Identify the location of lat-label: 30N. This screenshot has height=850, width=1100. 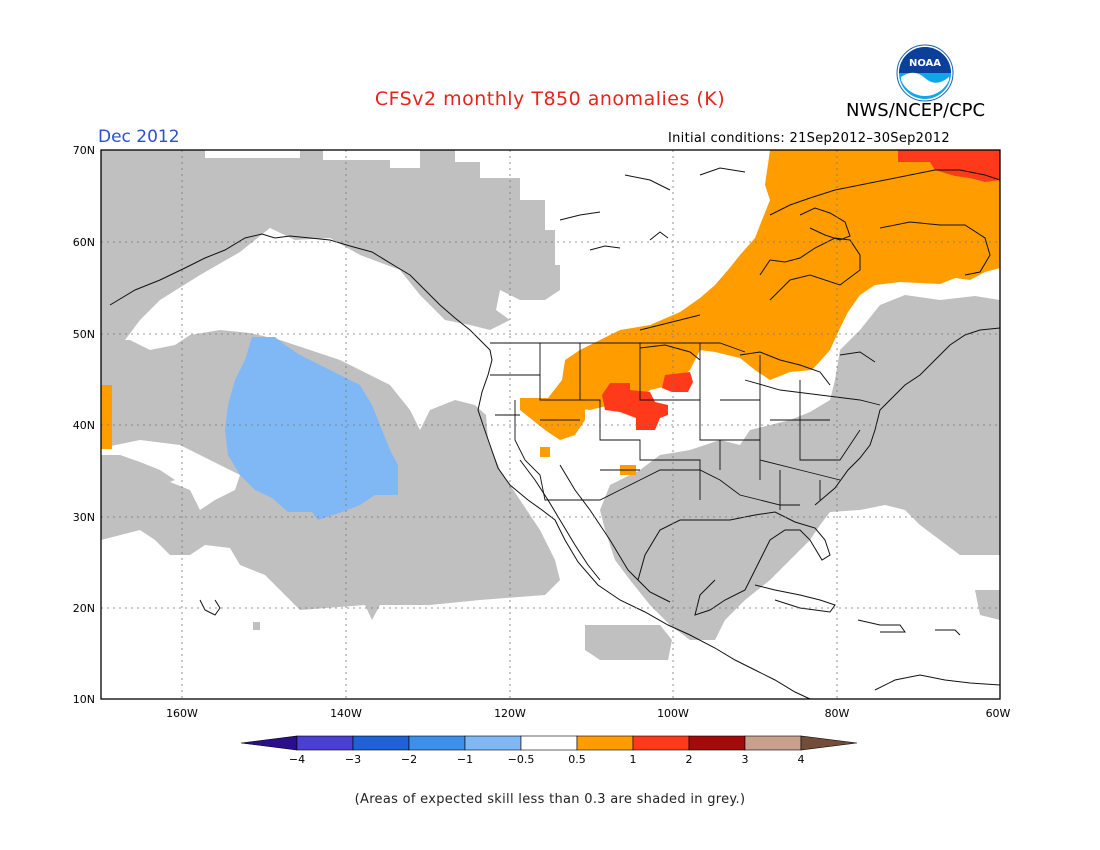
(84, 517).